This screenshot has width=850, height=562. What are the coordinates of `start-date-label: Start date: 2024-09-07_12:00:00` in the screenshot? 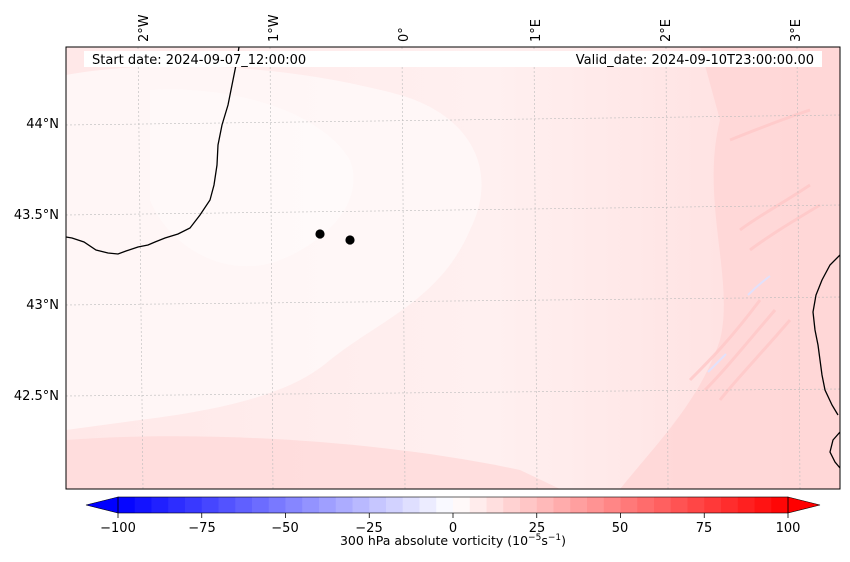 It's located at (199, 60).